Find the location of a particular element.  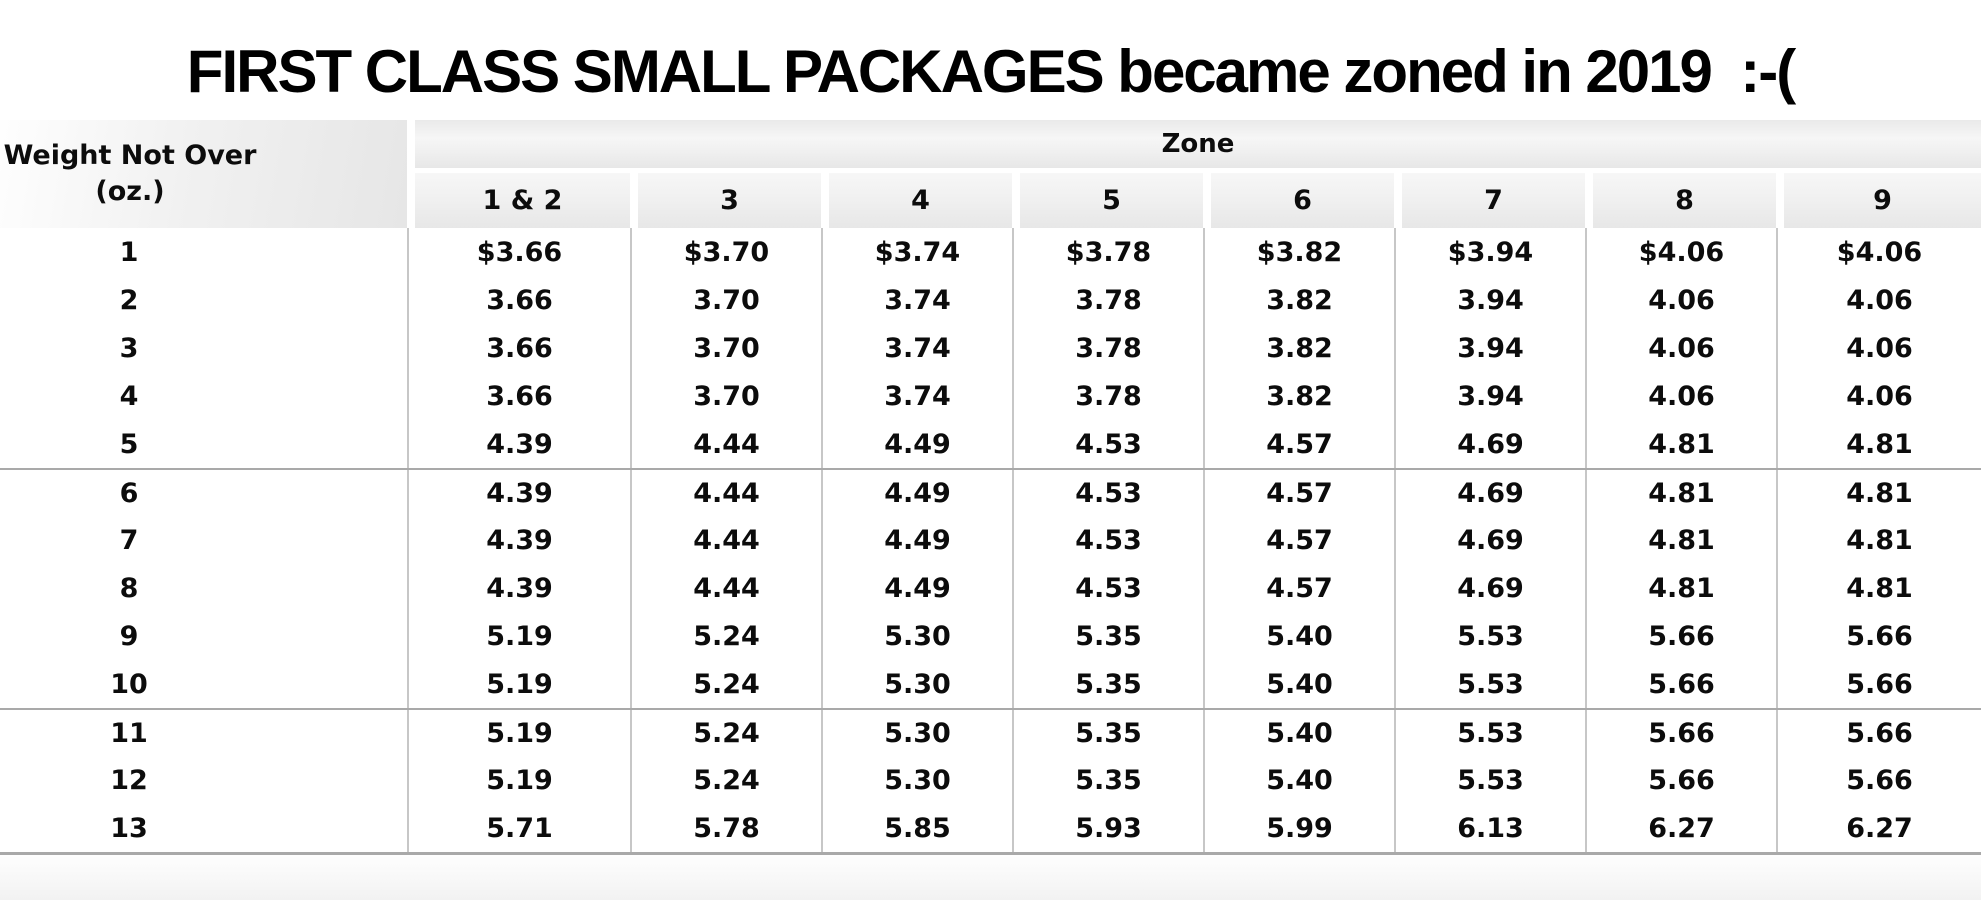

weight-column-header: Weight Not Over (oz.) is located at coordinates (203, 174).